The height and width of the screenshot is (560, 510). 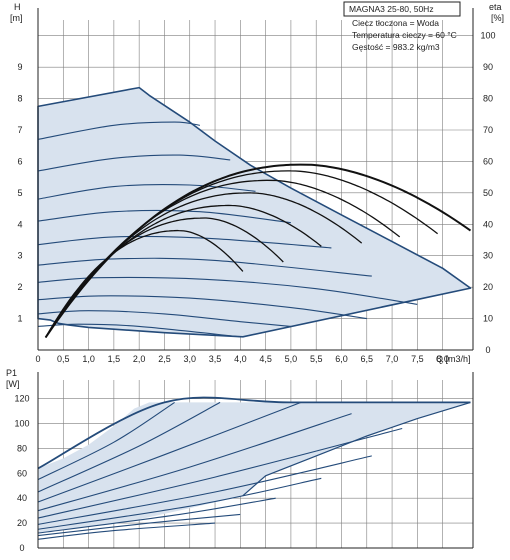 I want to click on eta-tick-label: 80, so click(x=488, y=99).